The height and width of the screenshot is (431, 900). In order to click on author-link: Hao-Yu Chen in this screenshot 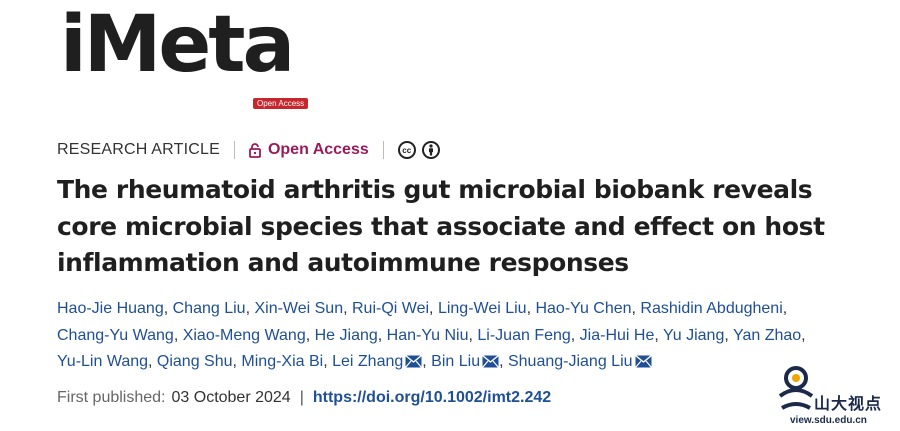, I will do `click(583, 308)`.